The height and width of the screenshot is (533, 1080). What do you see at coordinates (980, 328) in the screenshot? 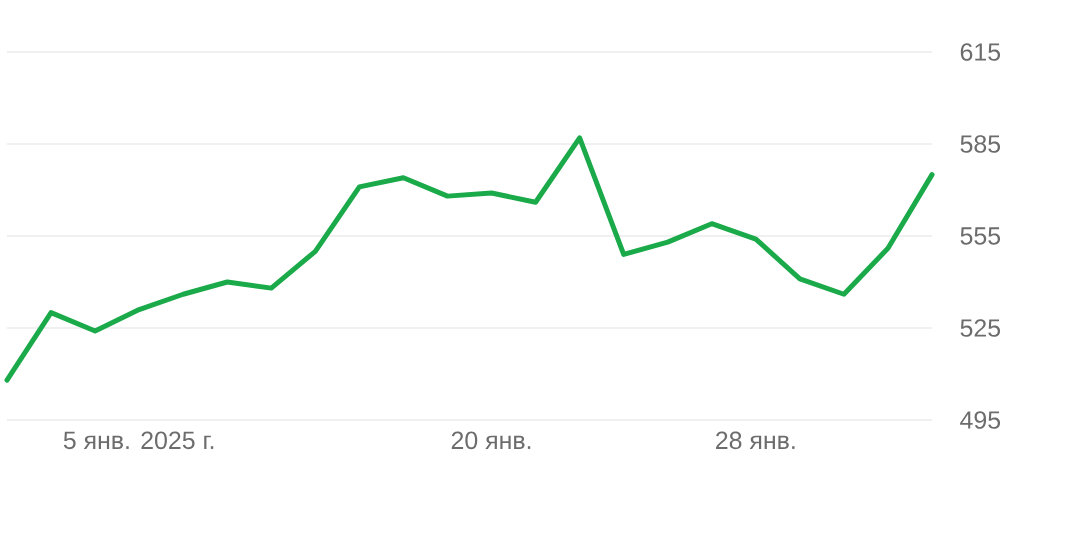
I see `y-tick-label: 525` at bounding box center [980, 328].